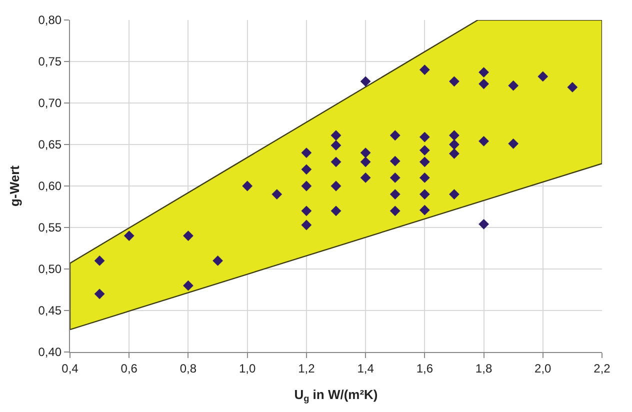  What do you see at coordinates (50, 20) in the screenshot?
I see `y-tick-label: 0,80` at bounding box center [50, 20].